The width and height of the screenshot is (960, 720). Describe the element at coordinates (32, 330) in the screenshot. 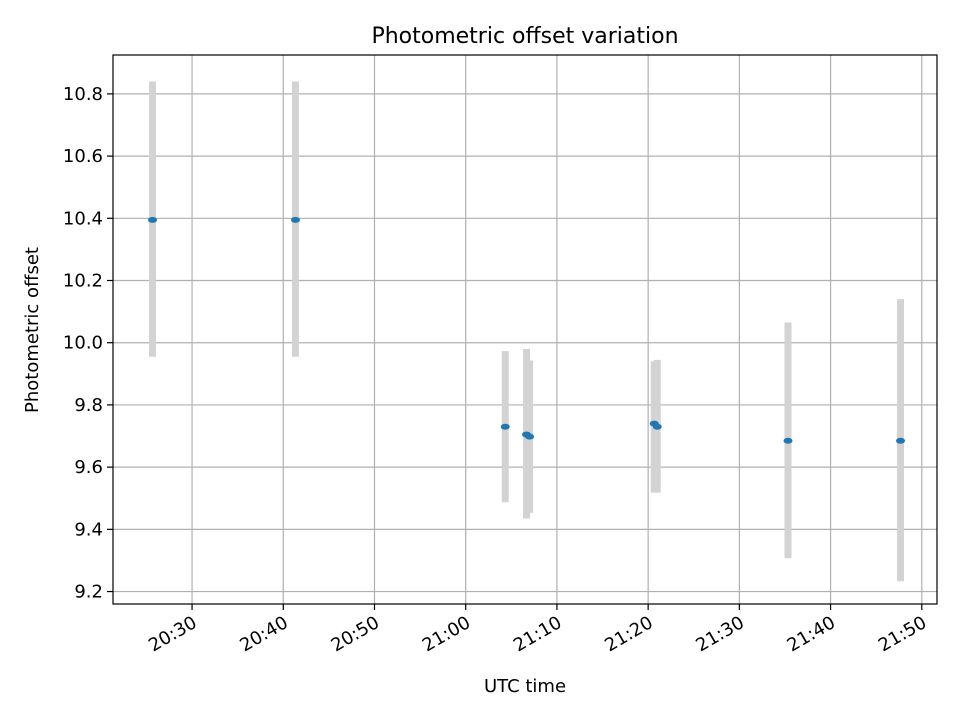

I see `y-axis-label: Photometric offset` at that location.